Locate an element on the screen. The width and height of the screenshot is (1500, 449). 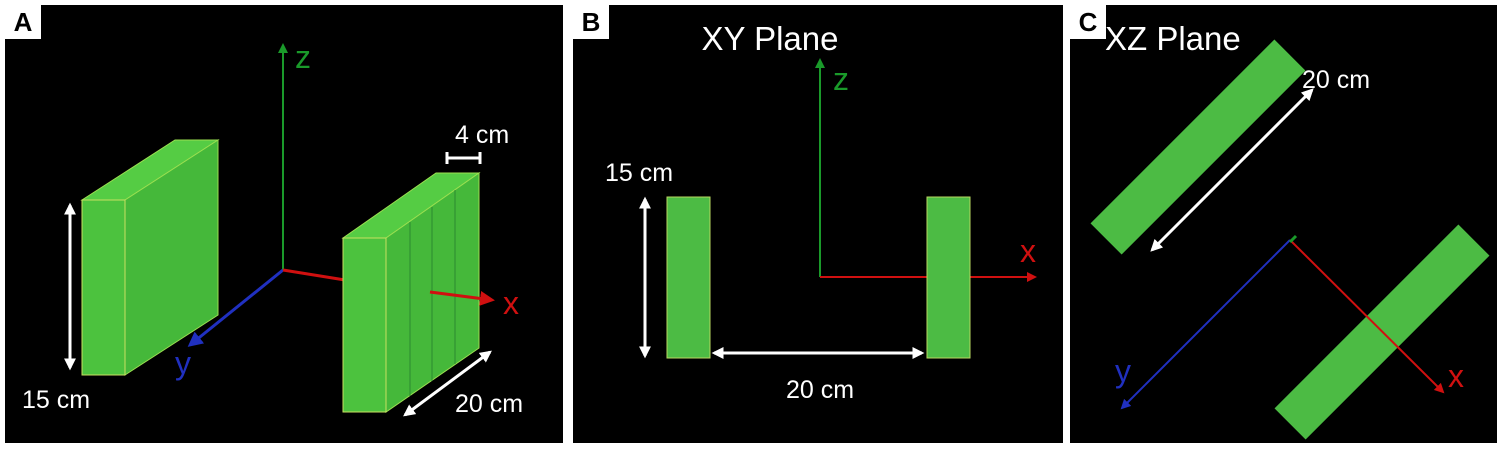
panel-letter: C is located at coordinates (1088, 22).